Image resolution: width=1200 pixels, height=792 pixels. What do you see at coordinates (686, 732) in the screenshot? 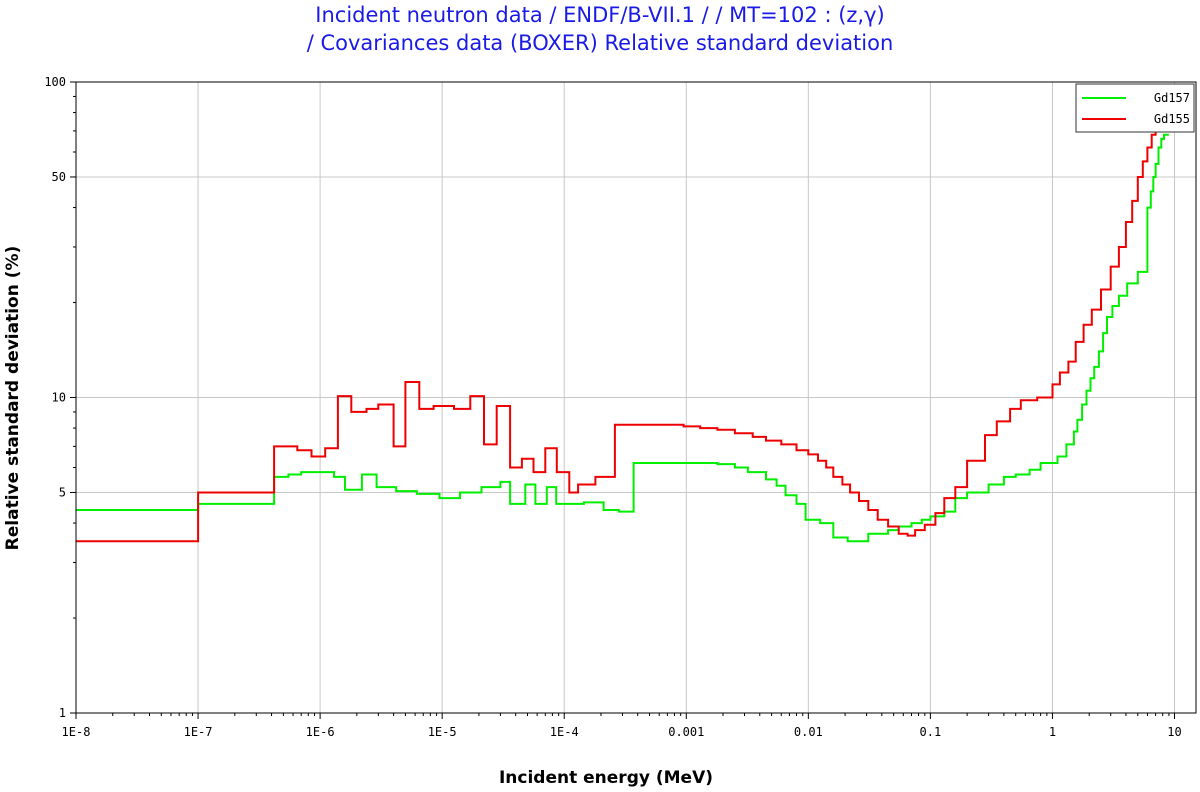
I see `x-tick-label: 0.001` at bounding box center [686, 732].